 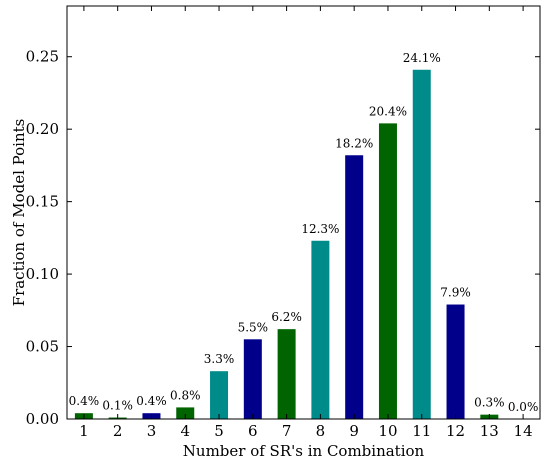 I want to click on x-tick-label-13: 13, so click(x=489, y=431).